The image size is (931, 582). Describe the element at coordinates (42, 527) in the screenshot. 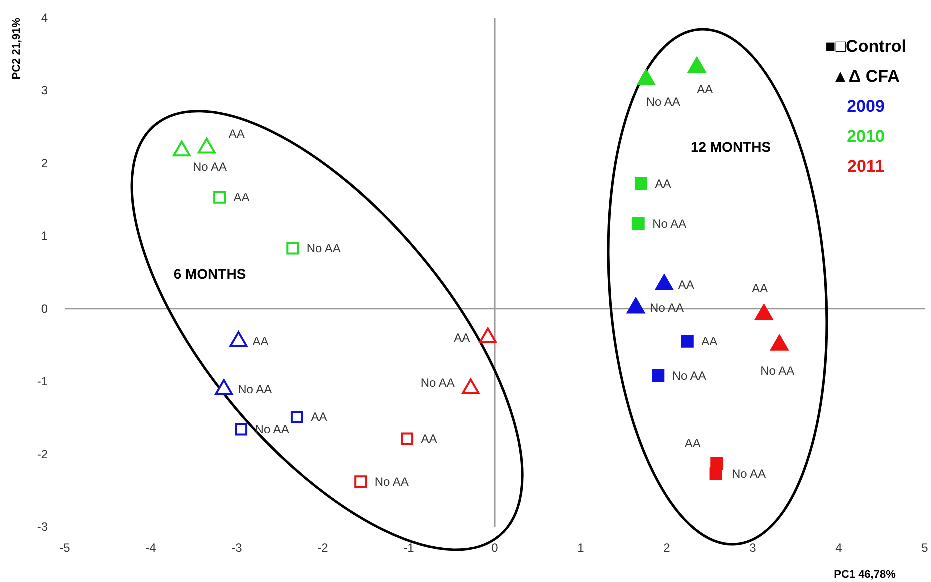

I see `y-tick-label: -3` at that location.